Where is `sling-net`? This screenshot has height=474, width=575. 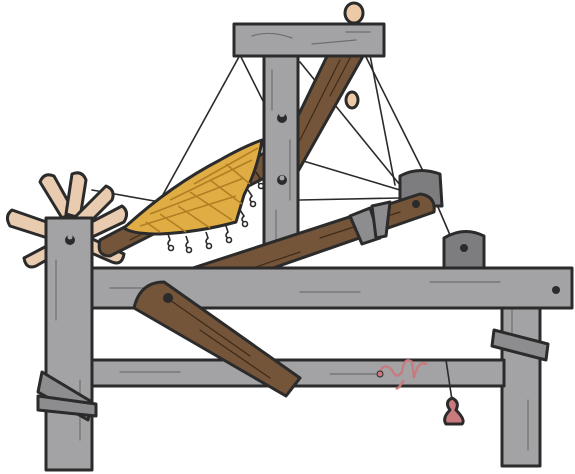 sling-net is located at coordinates (193, 196).